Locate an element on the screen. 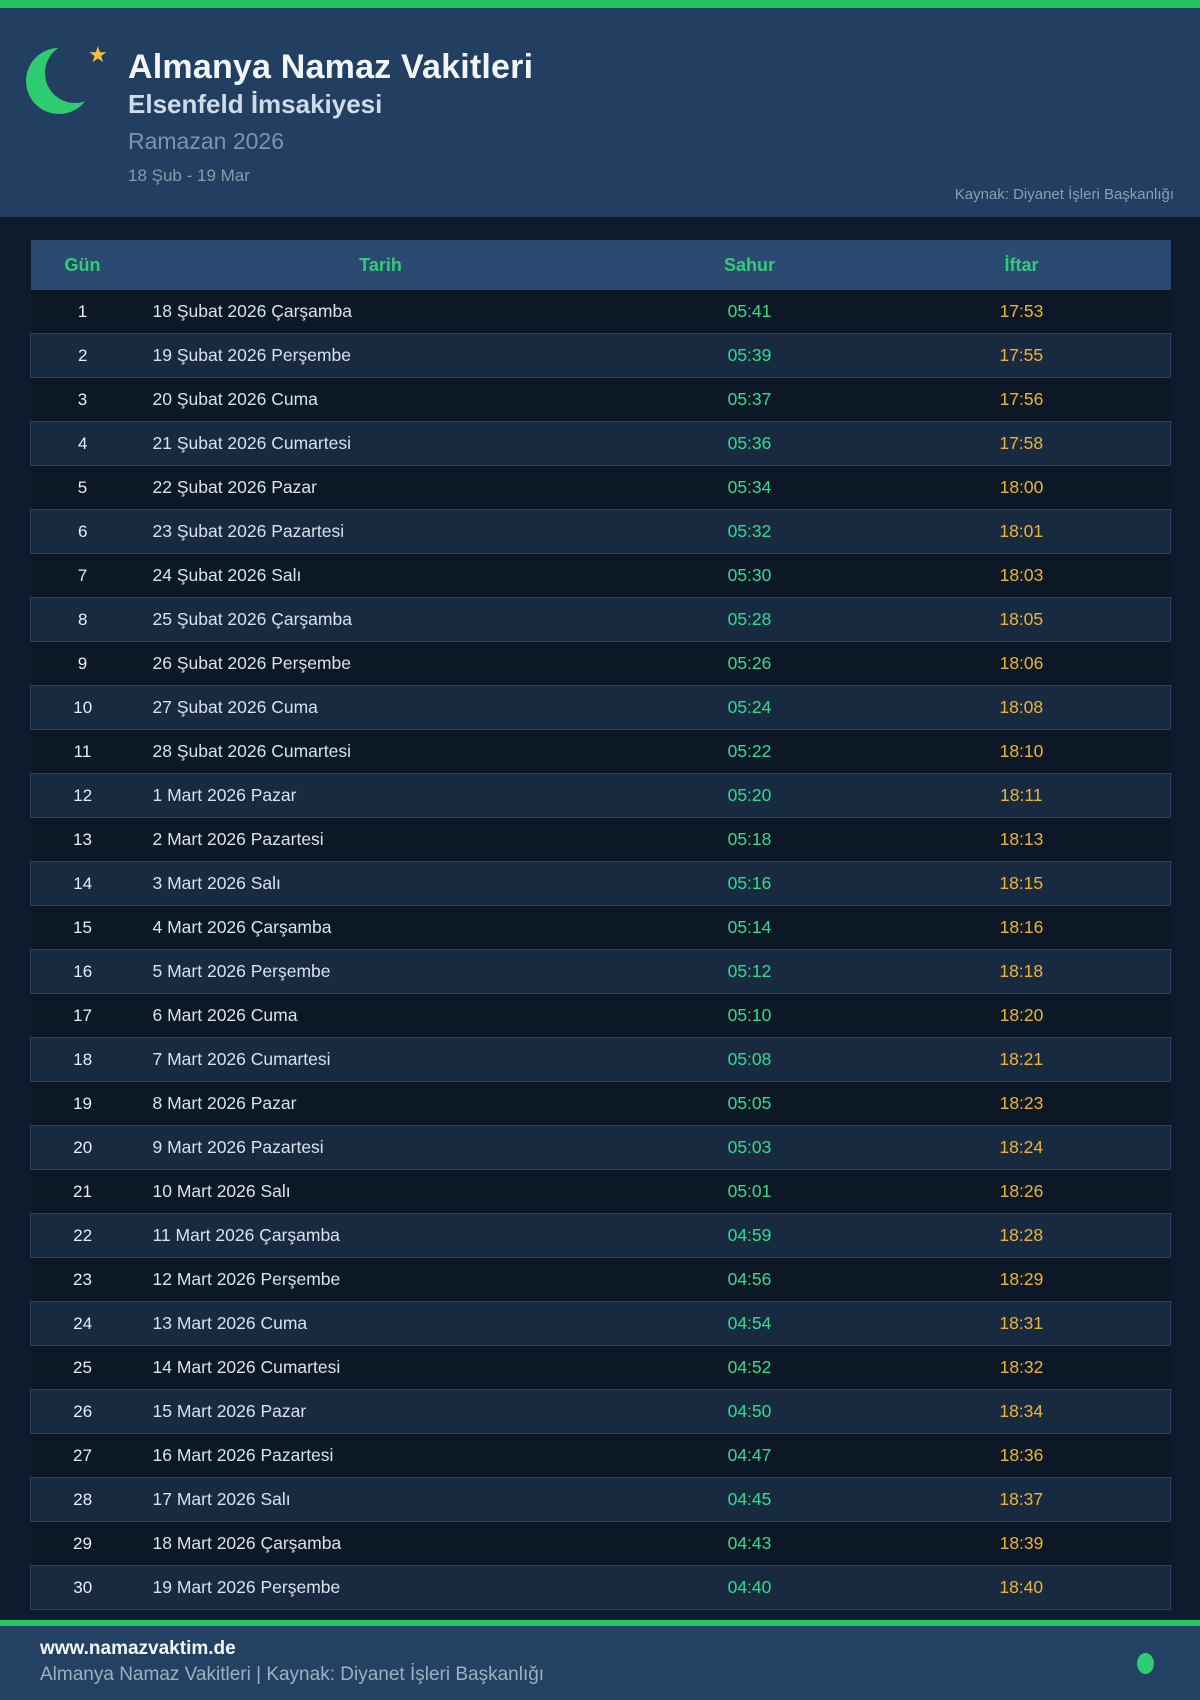 Image resolution: width=1200 pixels, height=1700 pixels. sahur-time-cell: 05:39 is located at coordinates (749, 355).